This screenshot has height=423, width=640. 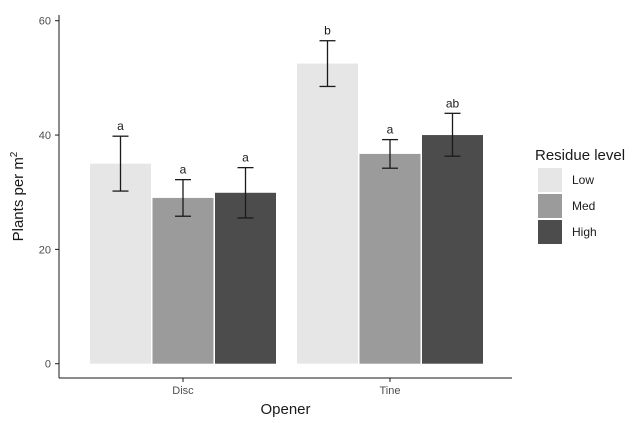 I want to click on bar-tine-med, so click(x=390, y=258).